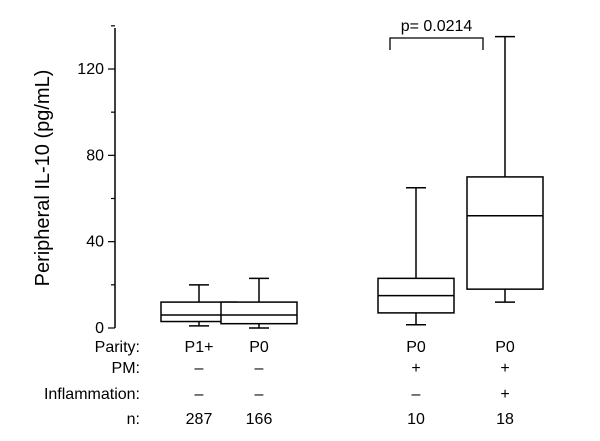  I want to click on table-cell: 10, so click(416, 419).